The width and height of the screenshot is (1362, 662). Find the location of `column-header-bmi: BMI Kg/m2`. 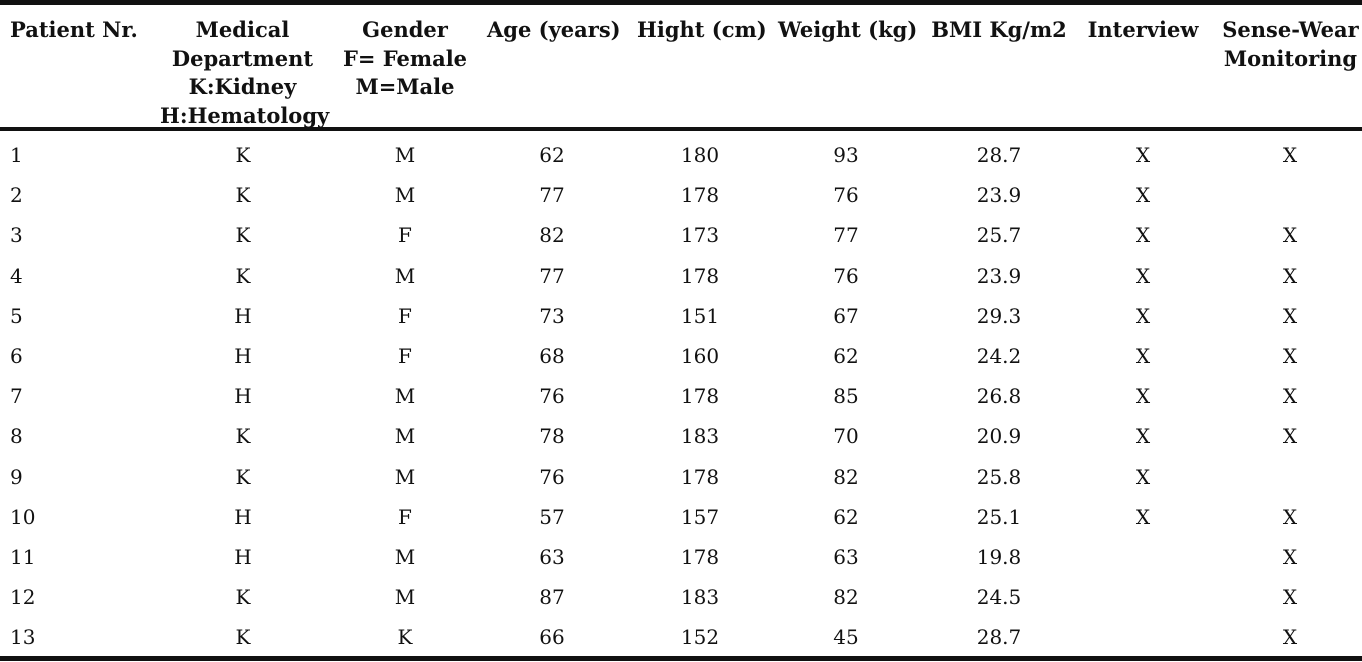

column-header-bmi: BMI Kg/m2 is located at coordinates (999, 30).